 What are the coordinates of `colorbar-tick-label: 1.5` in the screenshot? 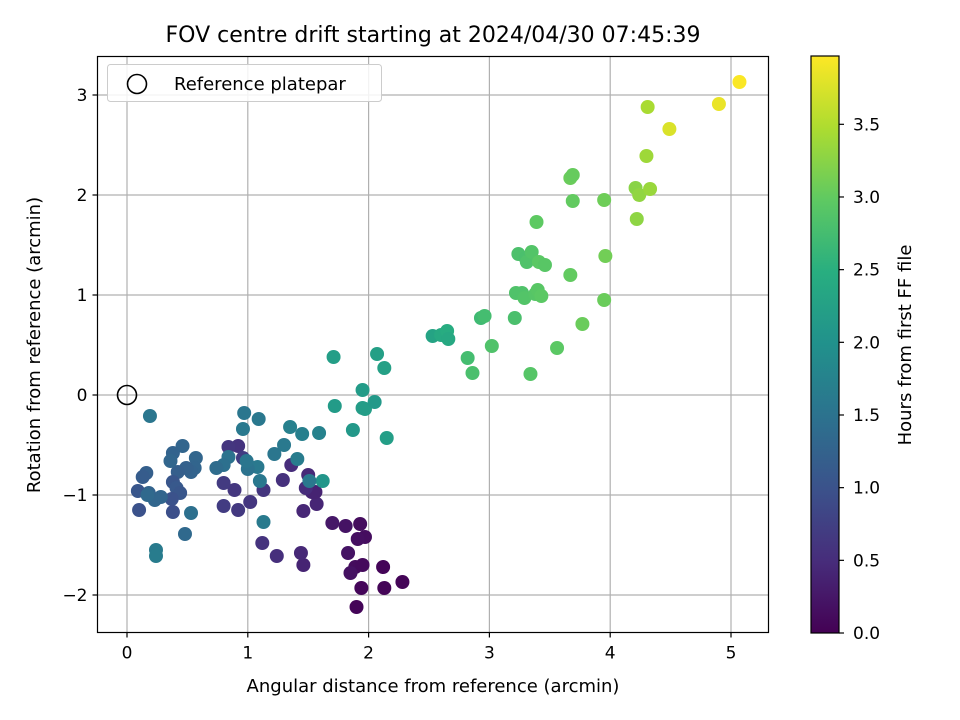 It's located at (866, 416).